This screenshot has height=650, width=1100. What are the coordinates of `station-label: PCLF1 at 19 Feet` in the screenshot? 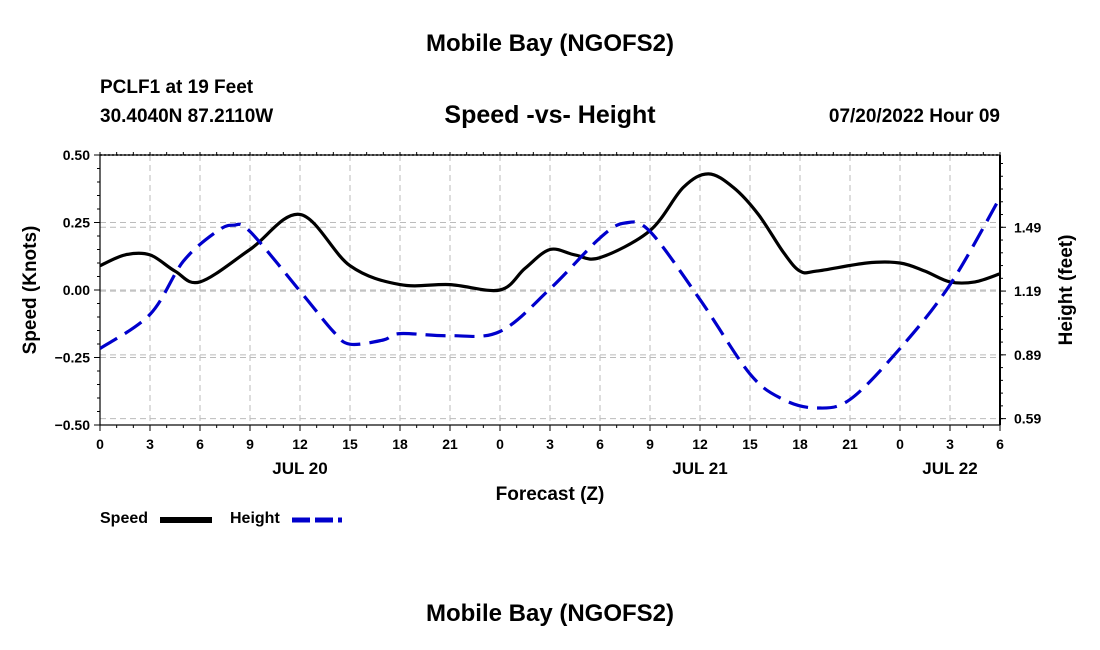 It's located at (177, 87).